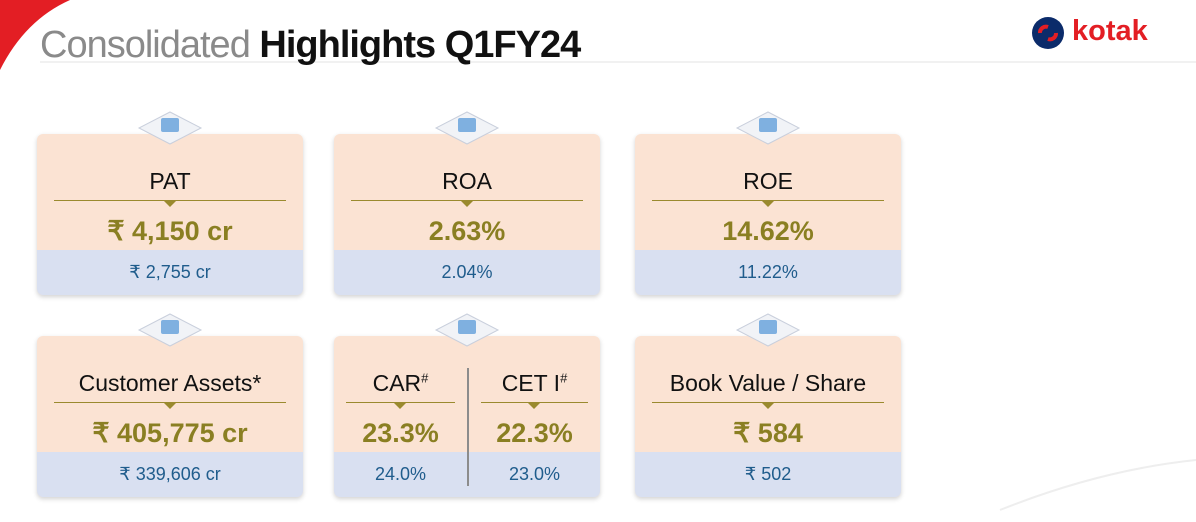 The height and width of the screenshot is (522, 1196). Describe the element at coordinates (35, 35) in the screenshot. I see `corner-shape` at that location.